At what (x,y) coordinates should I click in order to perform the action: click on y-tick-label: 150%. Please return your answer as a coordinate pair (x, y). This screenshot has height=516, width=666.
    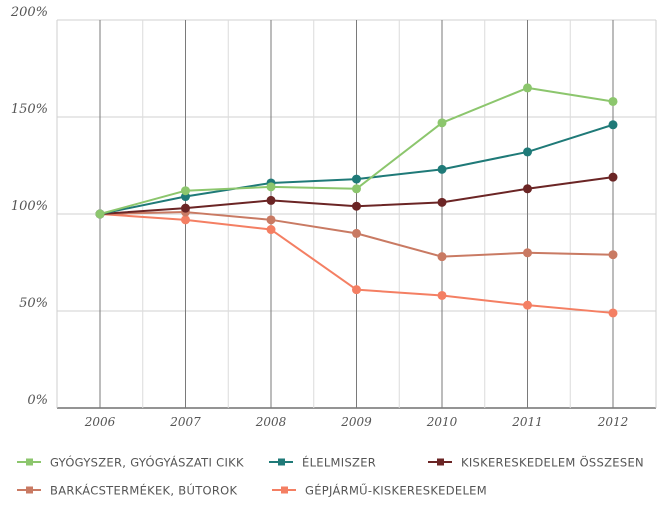
    Looking at the image, I should click on (29, 109).